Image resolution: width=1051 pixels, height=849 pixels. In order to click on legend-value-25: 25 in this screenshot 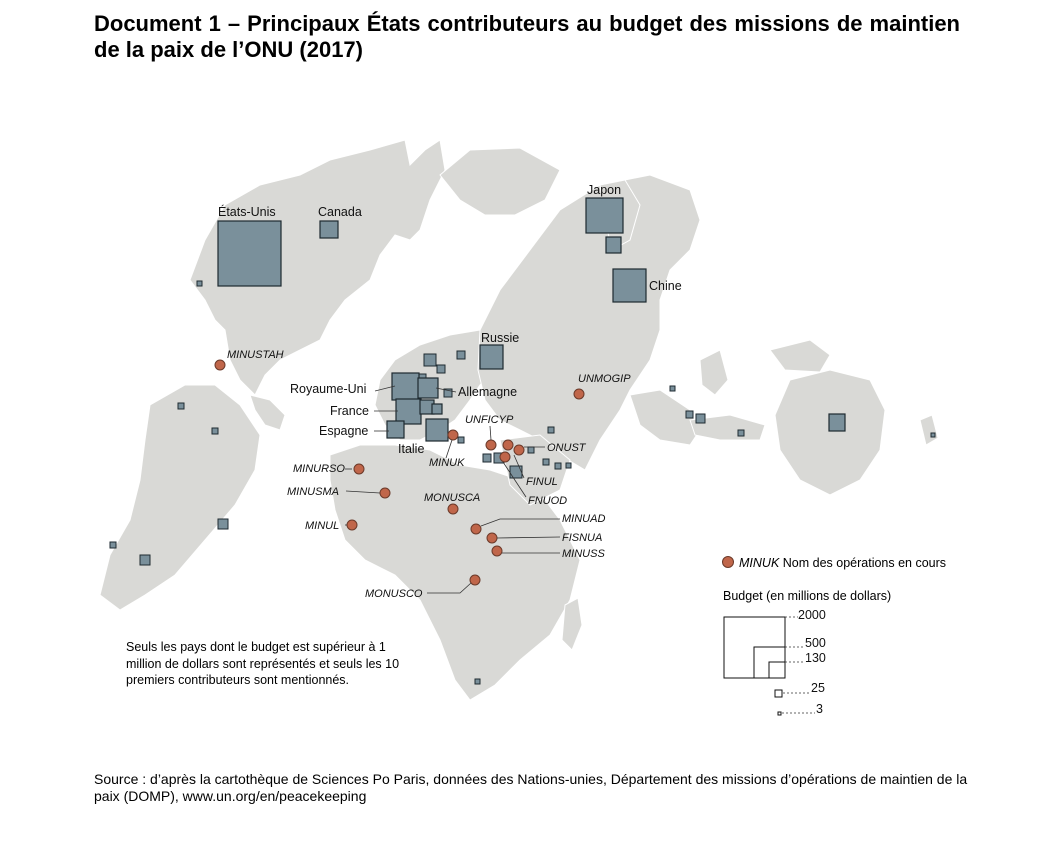, I will do `click(818, 688)`.